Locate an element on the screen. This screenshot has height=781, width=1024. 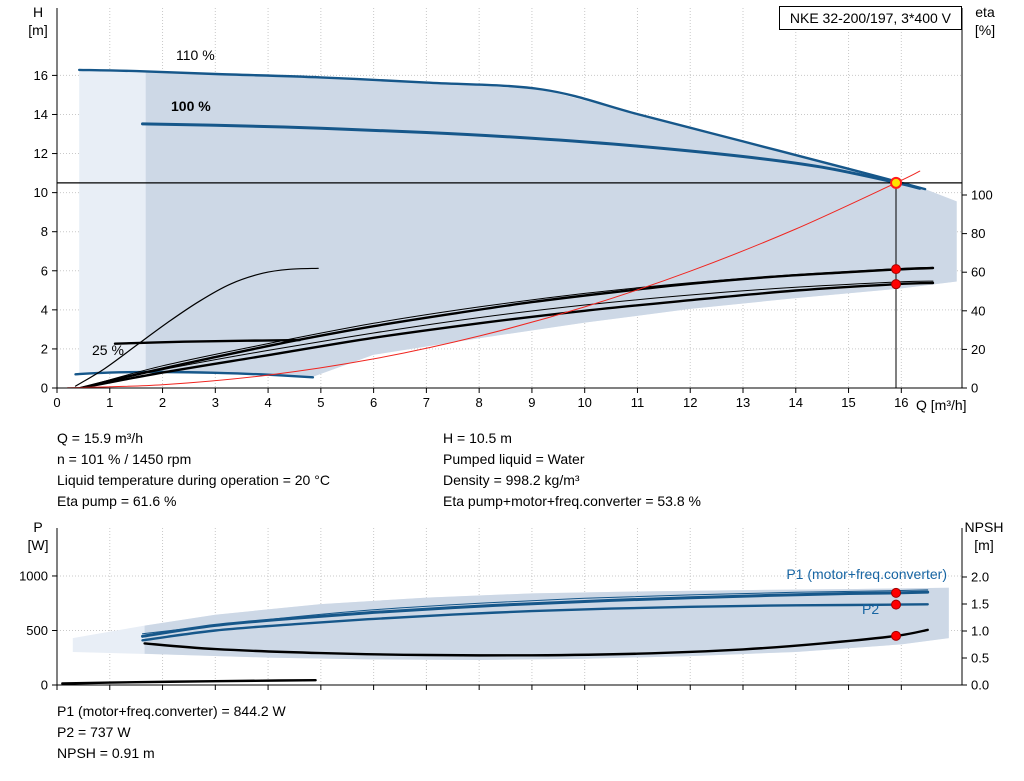
tick-label: 1.5 is located at coordinates (980, 603).